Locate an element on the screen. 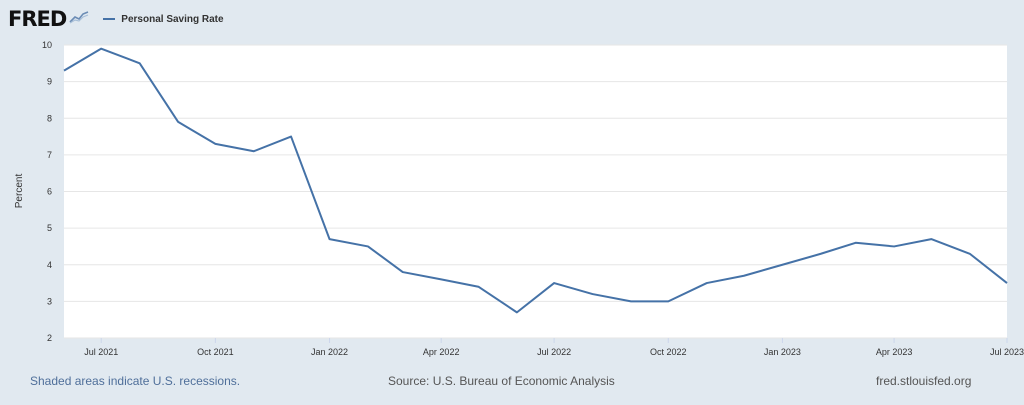 The width and height of the screenshot is (1024, 405). x-tick-label: Apr 2022 is located at coordinates (441, 352).